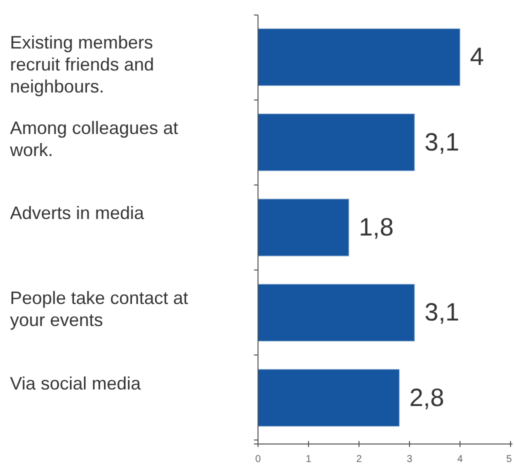 This screenshot has height=465, width=514. What do you see at coordinates (477, 57) in the screenshot?
I see `data-label: 4` at bounding box center [477, 57].